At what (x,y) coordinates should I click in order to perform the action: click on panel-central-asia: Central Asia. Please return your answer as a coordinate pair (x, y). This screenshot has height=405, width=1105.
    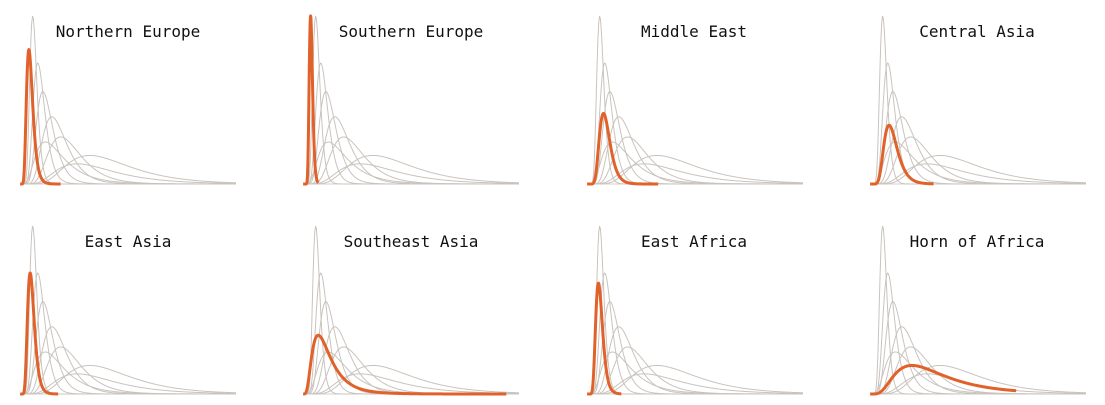
    Looking at the image, I should click on (977, 100).